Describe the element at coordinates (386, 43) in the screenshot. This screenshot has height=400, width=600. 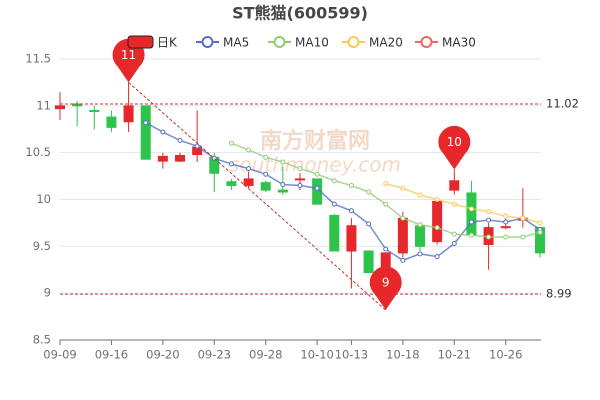
I see `legend-label: MA20` at that location.